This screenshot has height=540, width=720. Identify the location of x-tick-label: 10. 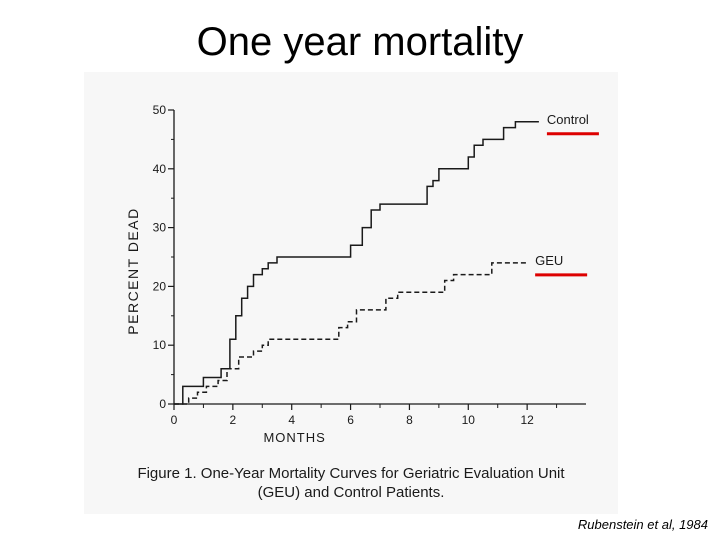
(469, 420).